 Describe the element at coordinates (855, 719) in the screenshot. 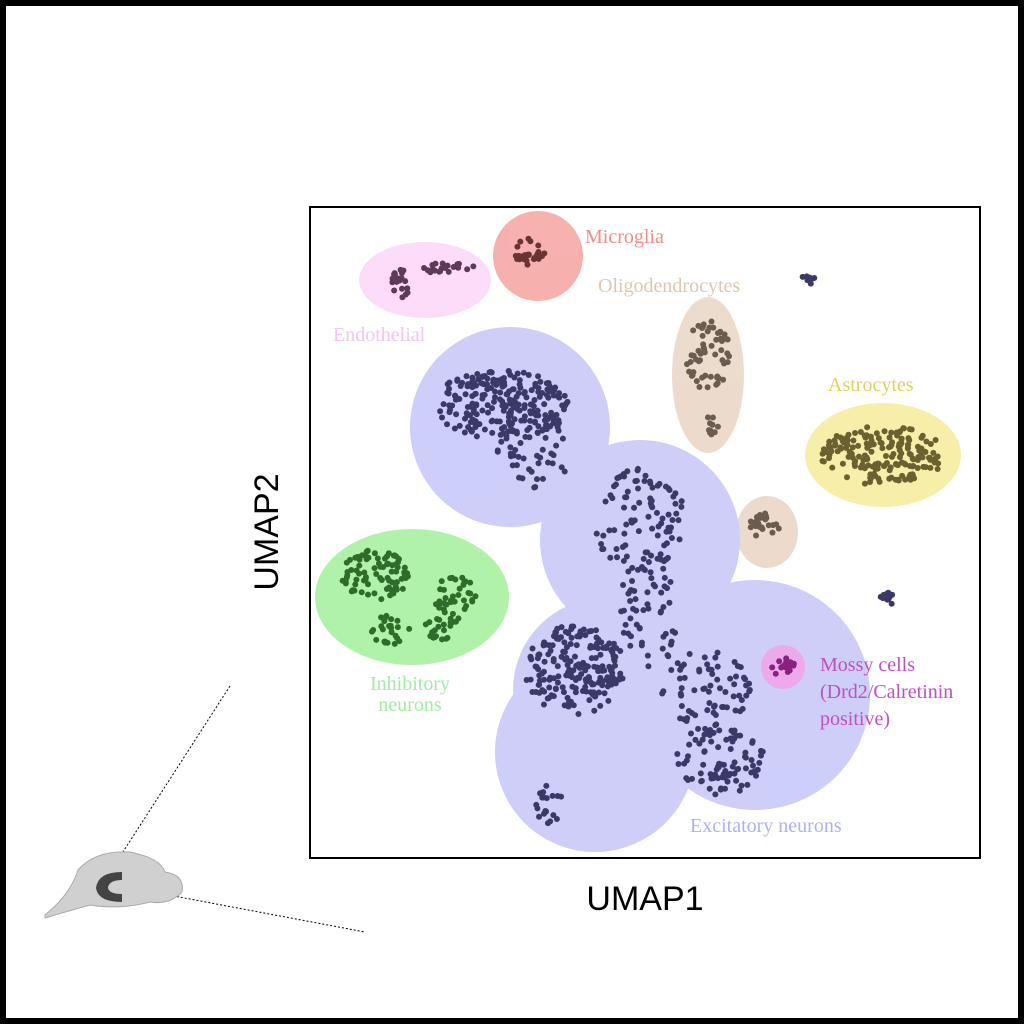

I see `cluster-label: positive)` at that location.